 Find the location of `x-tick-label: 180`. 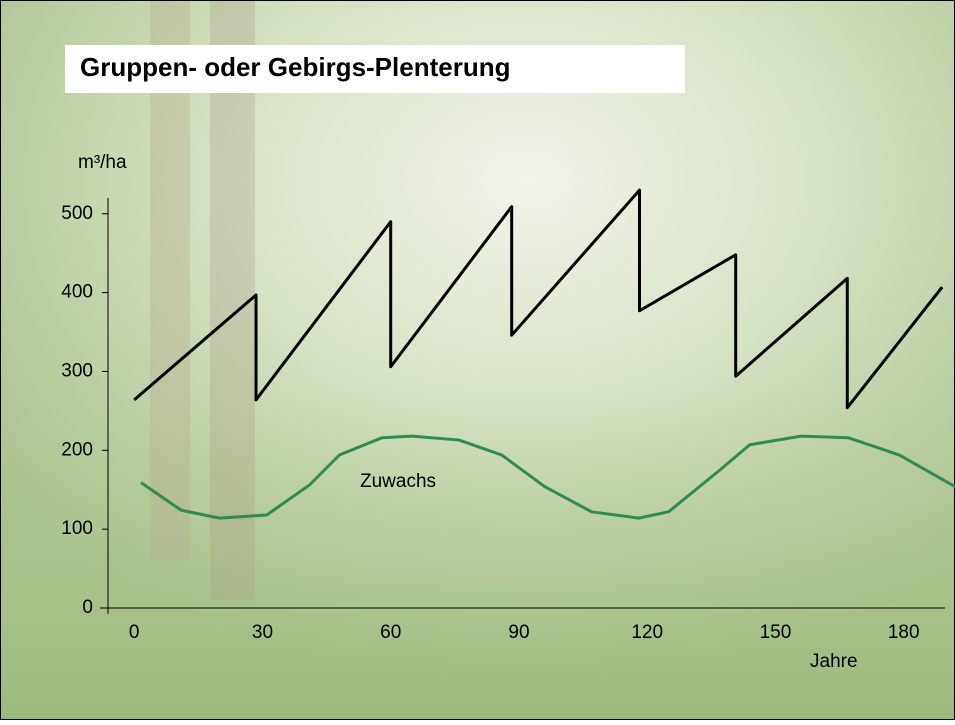

x-tick-label: 180 is located at coordinates (904, 632).